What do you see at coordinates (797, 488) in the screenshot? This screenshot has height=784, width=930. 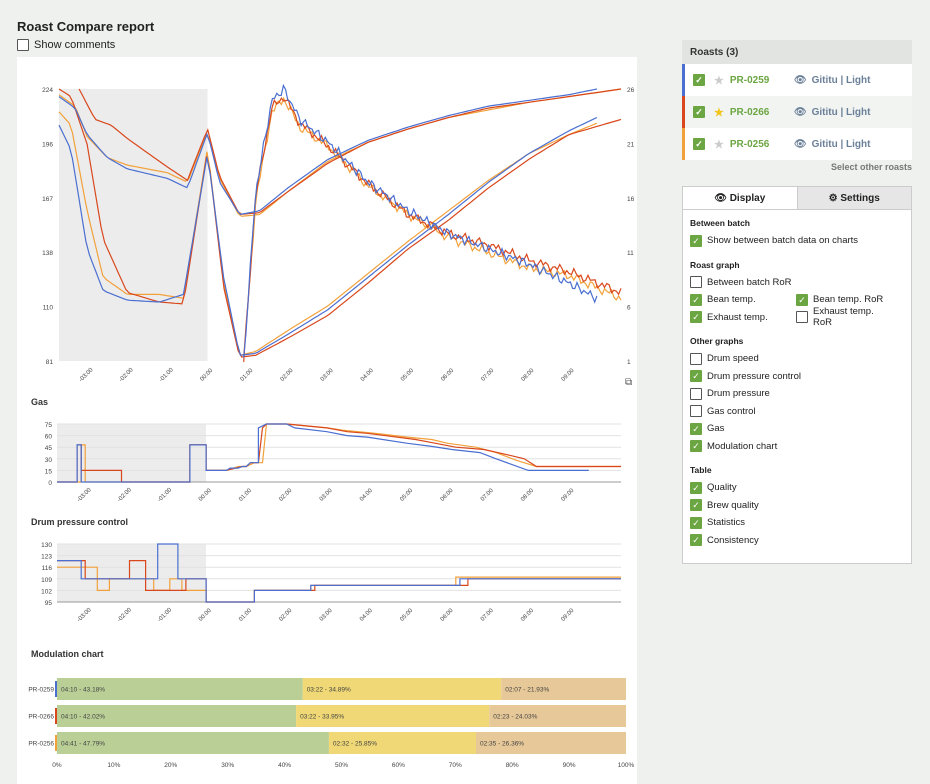 I see `option-quality: ✓ Quality` at bounding box center [797, 488].